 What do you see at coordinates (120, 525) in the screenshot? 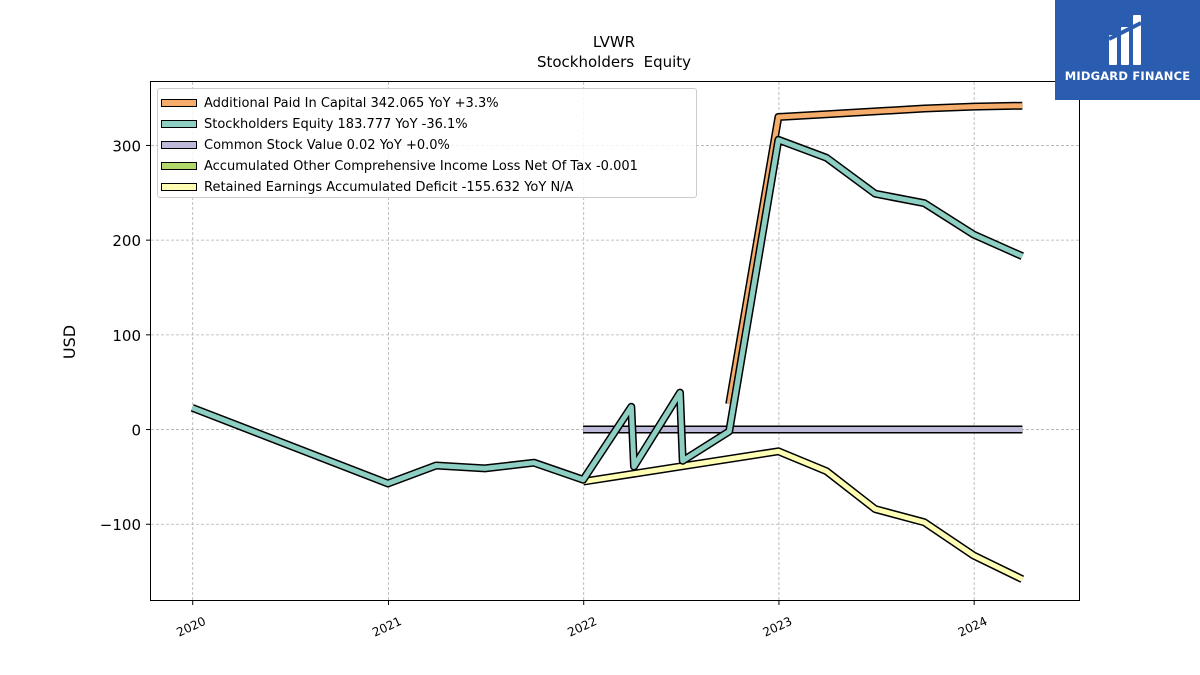
I see `y-tick-label: −100` at bounding box center [120, 525].